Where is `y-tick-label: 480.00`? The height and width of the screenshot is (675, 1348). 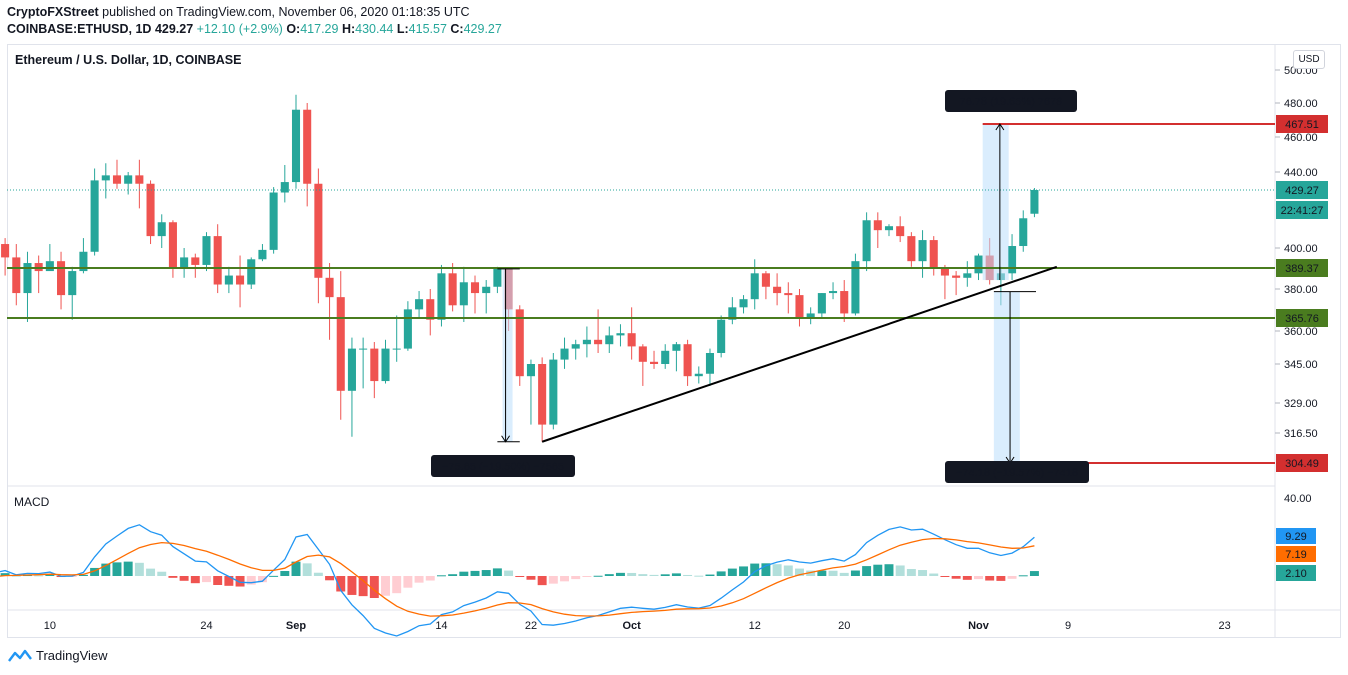
y-tick-label: 480.00 is located at coordinates (1301, 104).